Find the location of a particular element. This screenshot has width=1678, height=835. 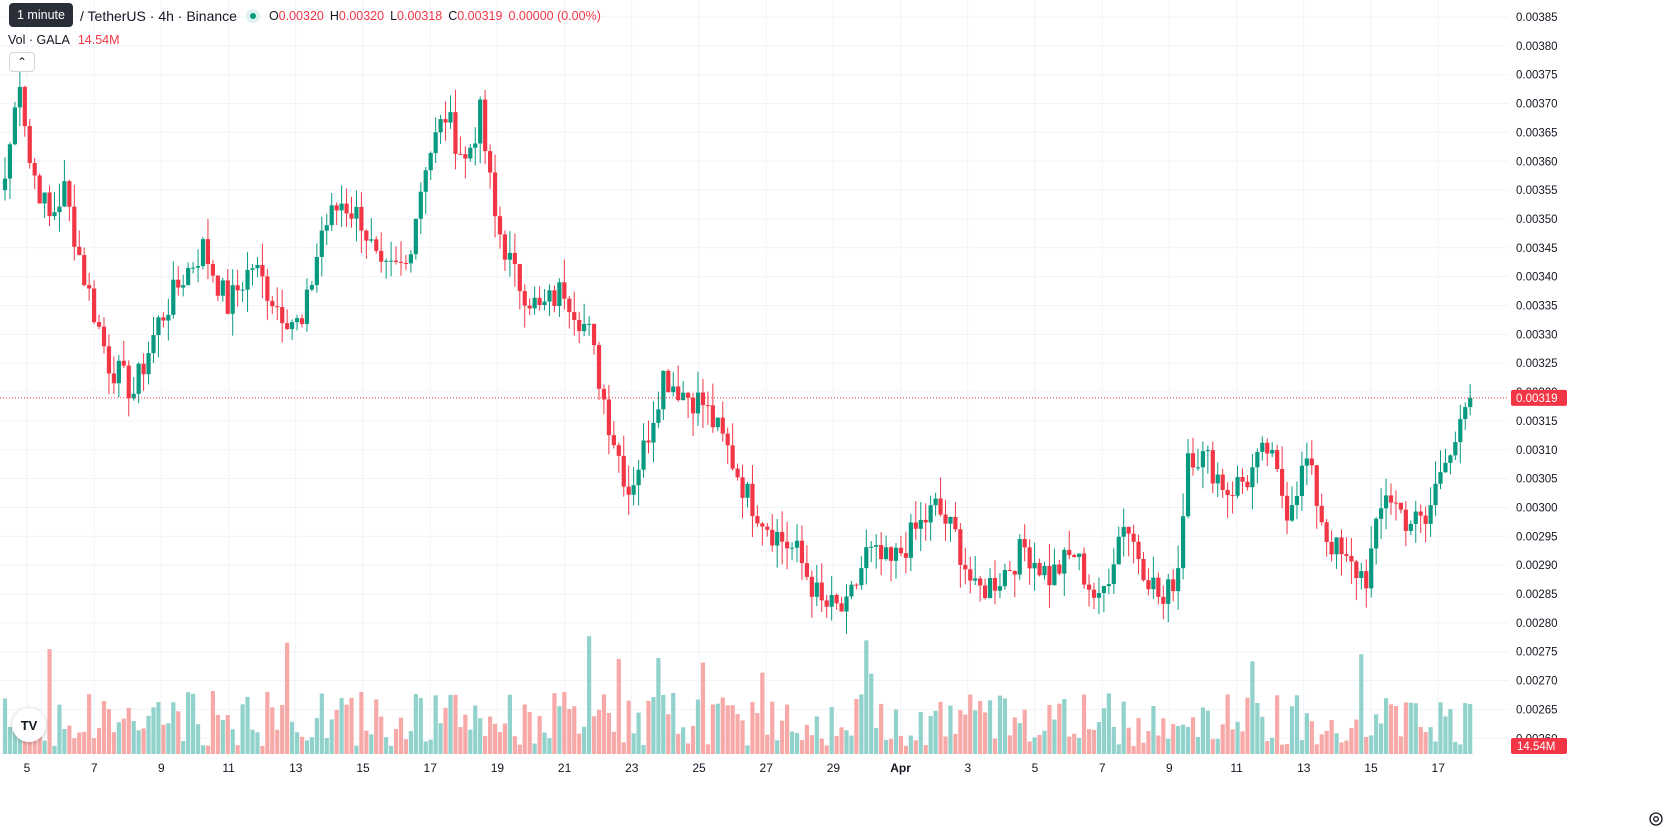

tradingview-logo: TV is located at coordinates (29, 725).